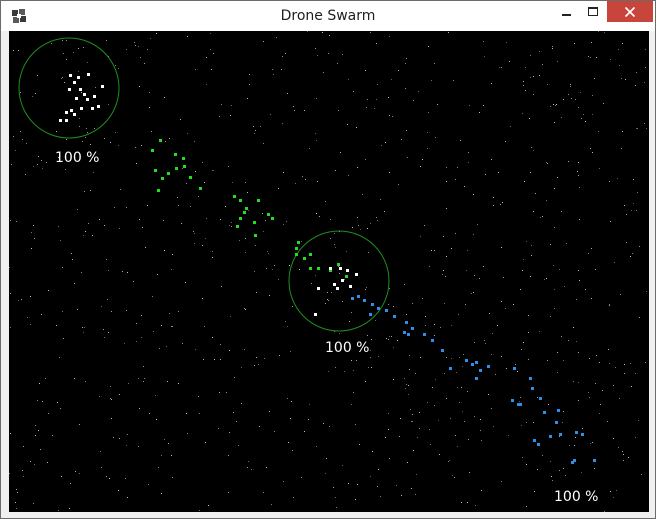  What do you see at coordinates (566, 11) in the screenshot?
I see `minimize-button` at bounding box center [566, 11].